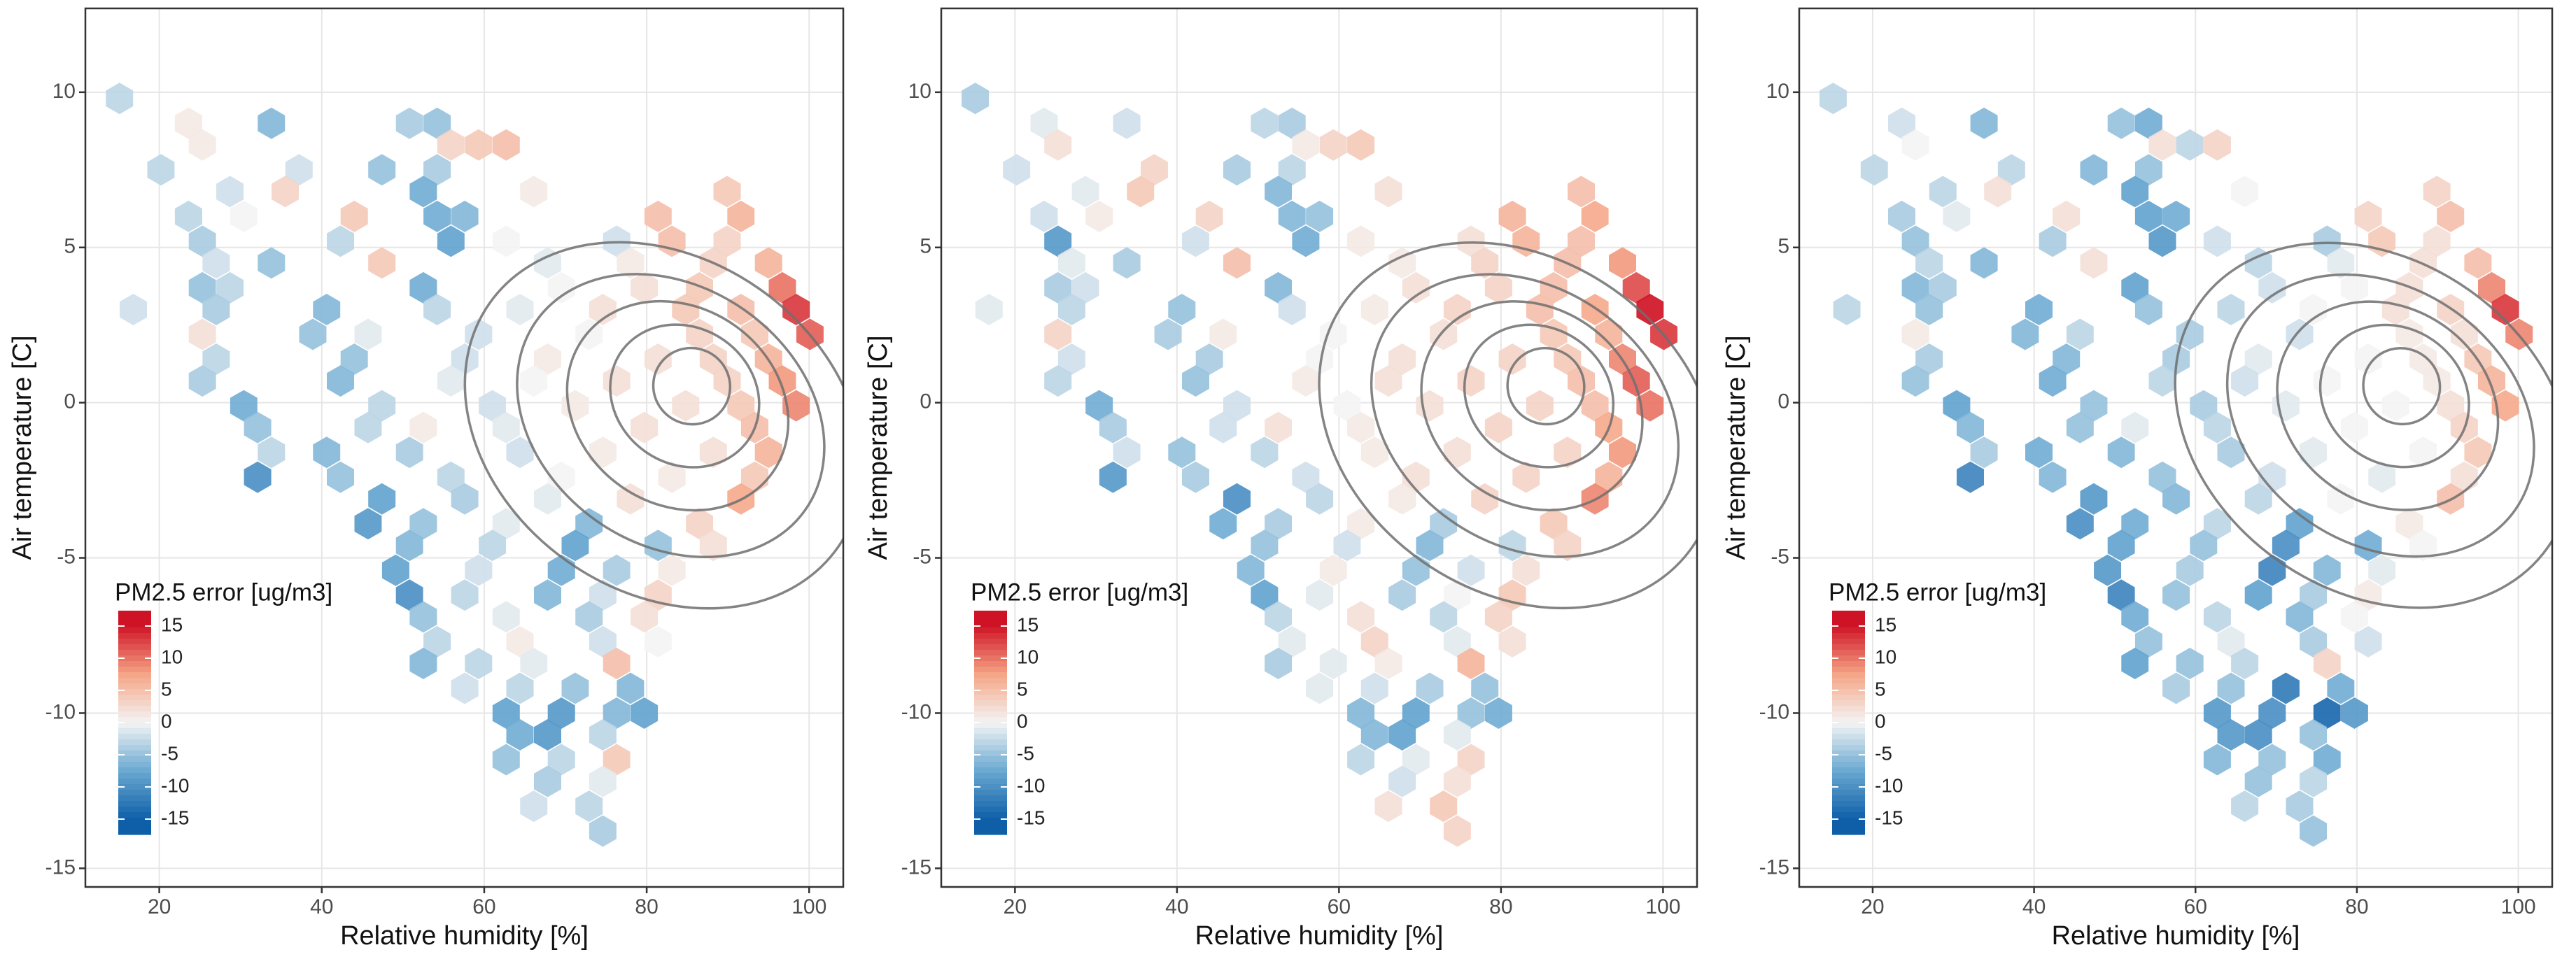  I want to click on legend-title: PM2.5 error [ug/m3], so click(223, 592).